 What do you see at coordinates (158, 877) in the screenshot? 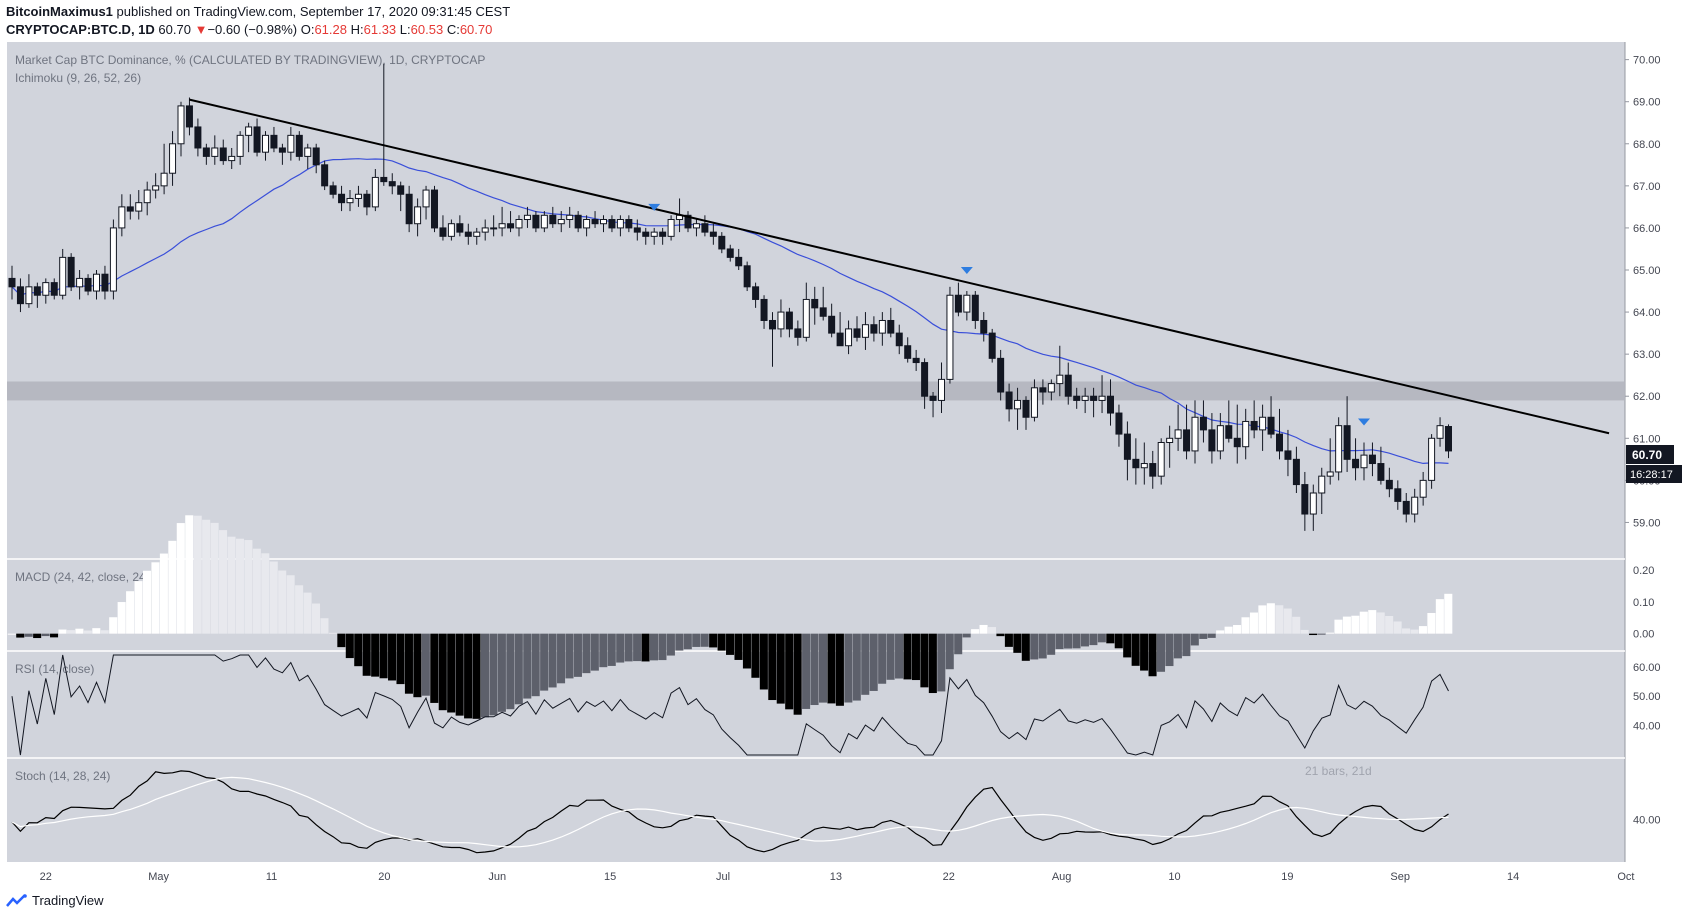
I see `time-tick-label: May` at bounding box center [158, 877].